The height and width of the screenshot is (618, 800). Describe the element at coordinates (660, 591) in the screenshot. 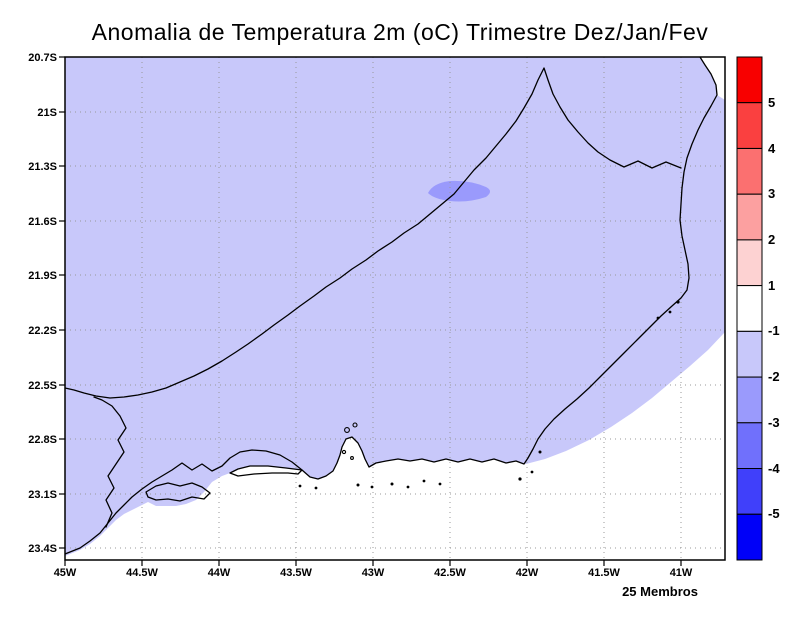

I see `members-annotation: 25 Membros` at that location.